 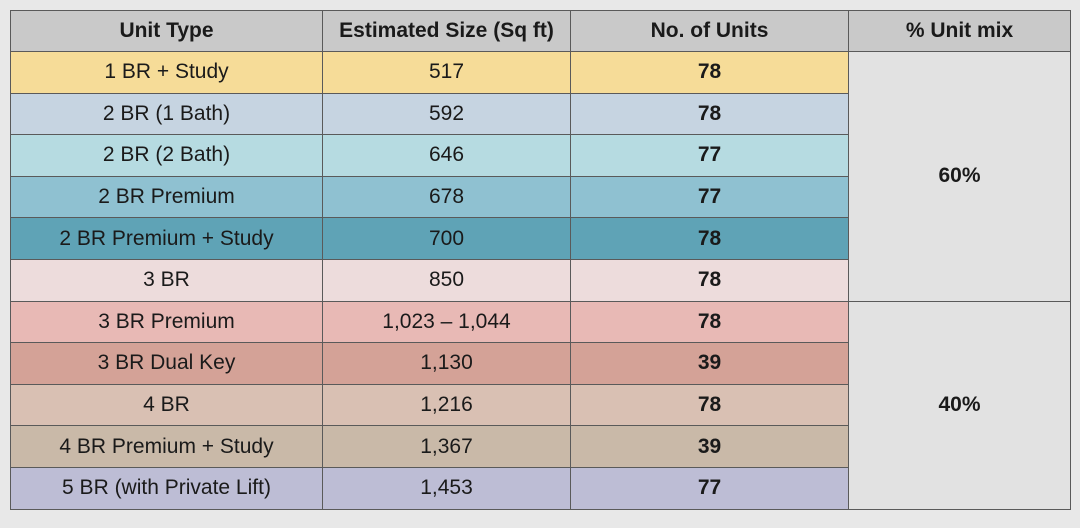 I want to click on table-row: 4 BR 1,216 78, so click(x=540, y=405).